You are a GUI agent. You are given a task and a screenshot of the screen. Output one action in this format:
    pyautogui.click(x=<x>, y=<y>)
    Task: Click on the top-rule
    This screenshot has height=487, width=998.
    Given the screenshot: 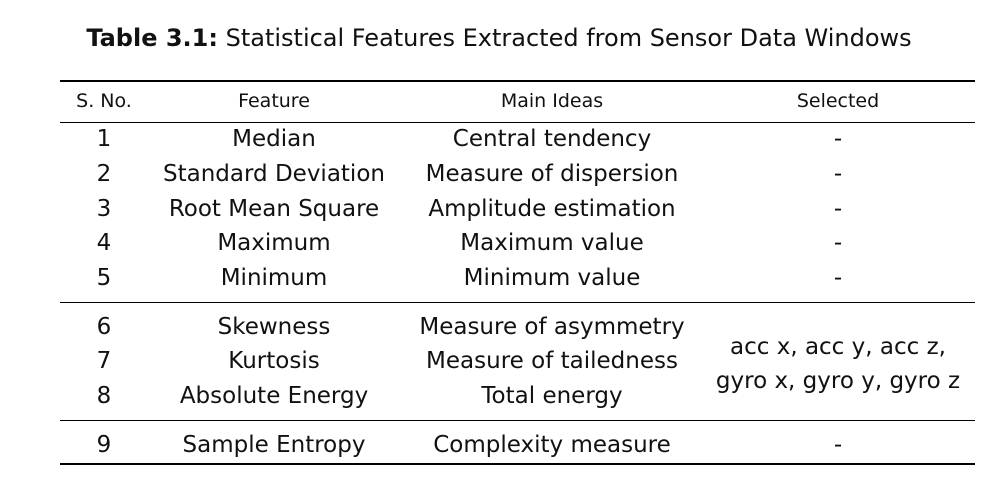 What is the action you would take?
    pyautogui.click(x=517, y=81)
    